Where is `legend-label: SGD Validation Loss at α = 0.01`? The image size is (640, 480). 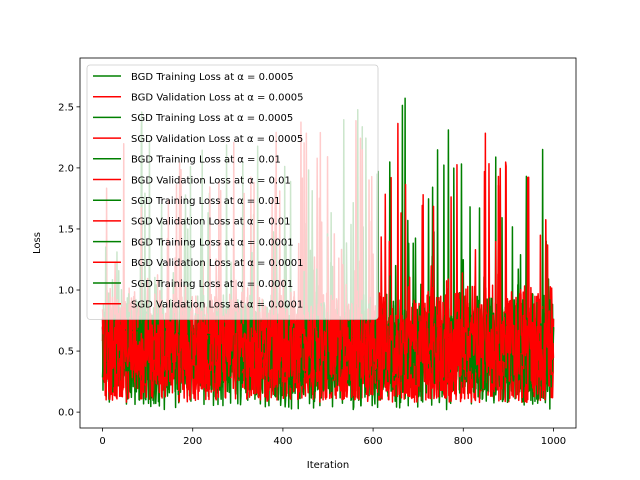 legend-label: SGD Validation Loss at α = 0.01 is located at coordinates (210, 222).